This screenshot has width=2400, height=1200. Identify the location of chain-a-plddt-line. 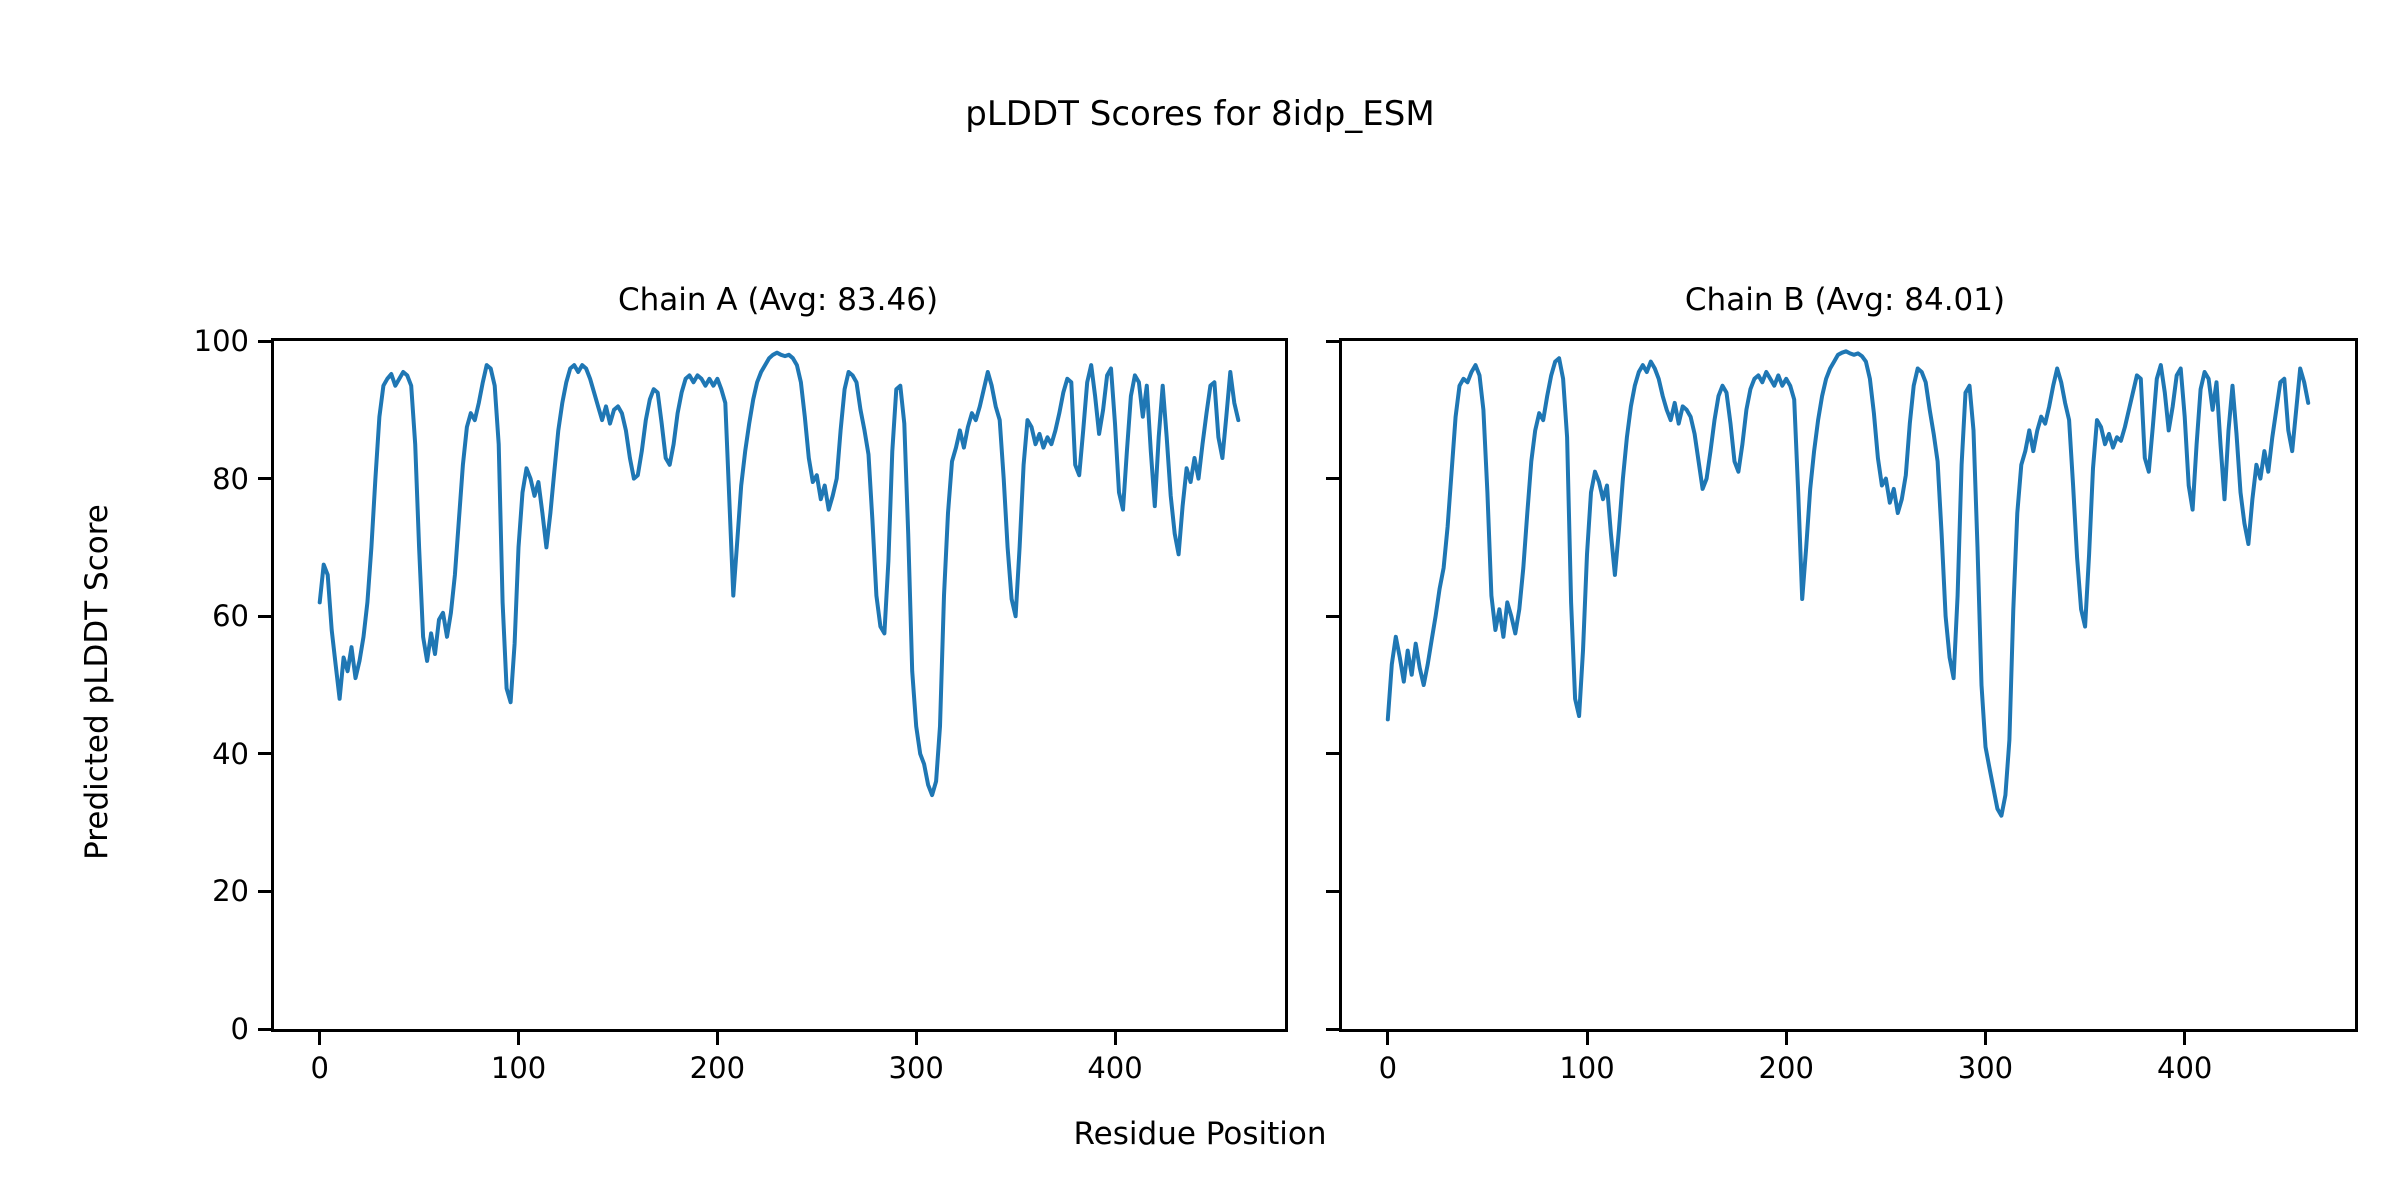
(779, 574).